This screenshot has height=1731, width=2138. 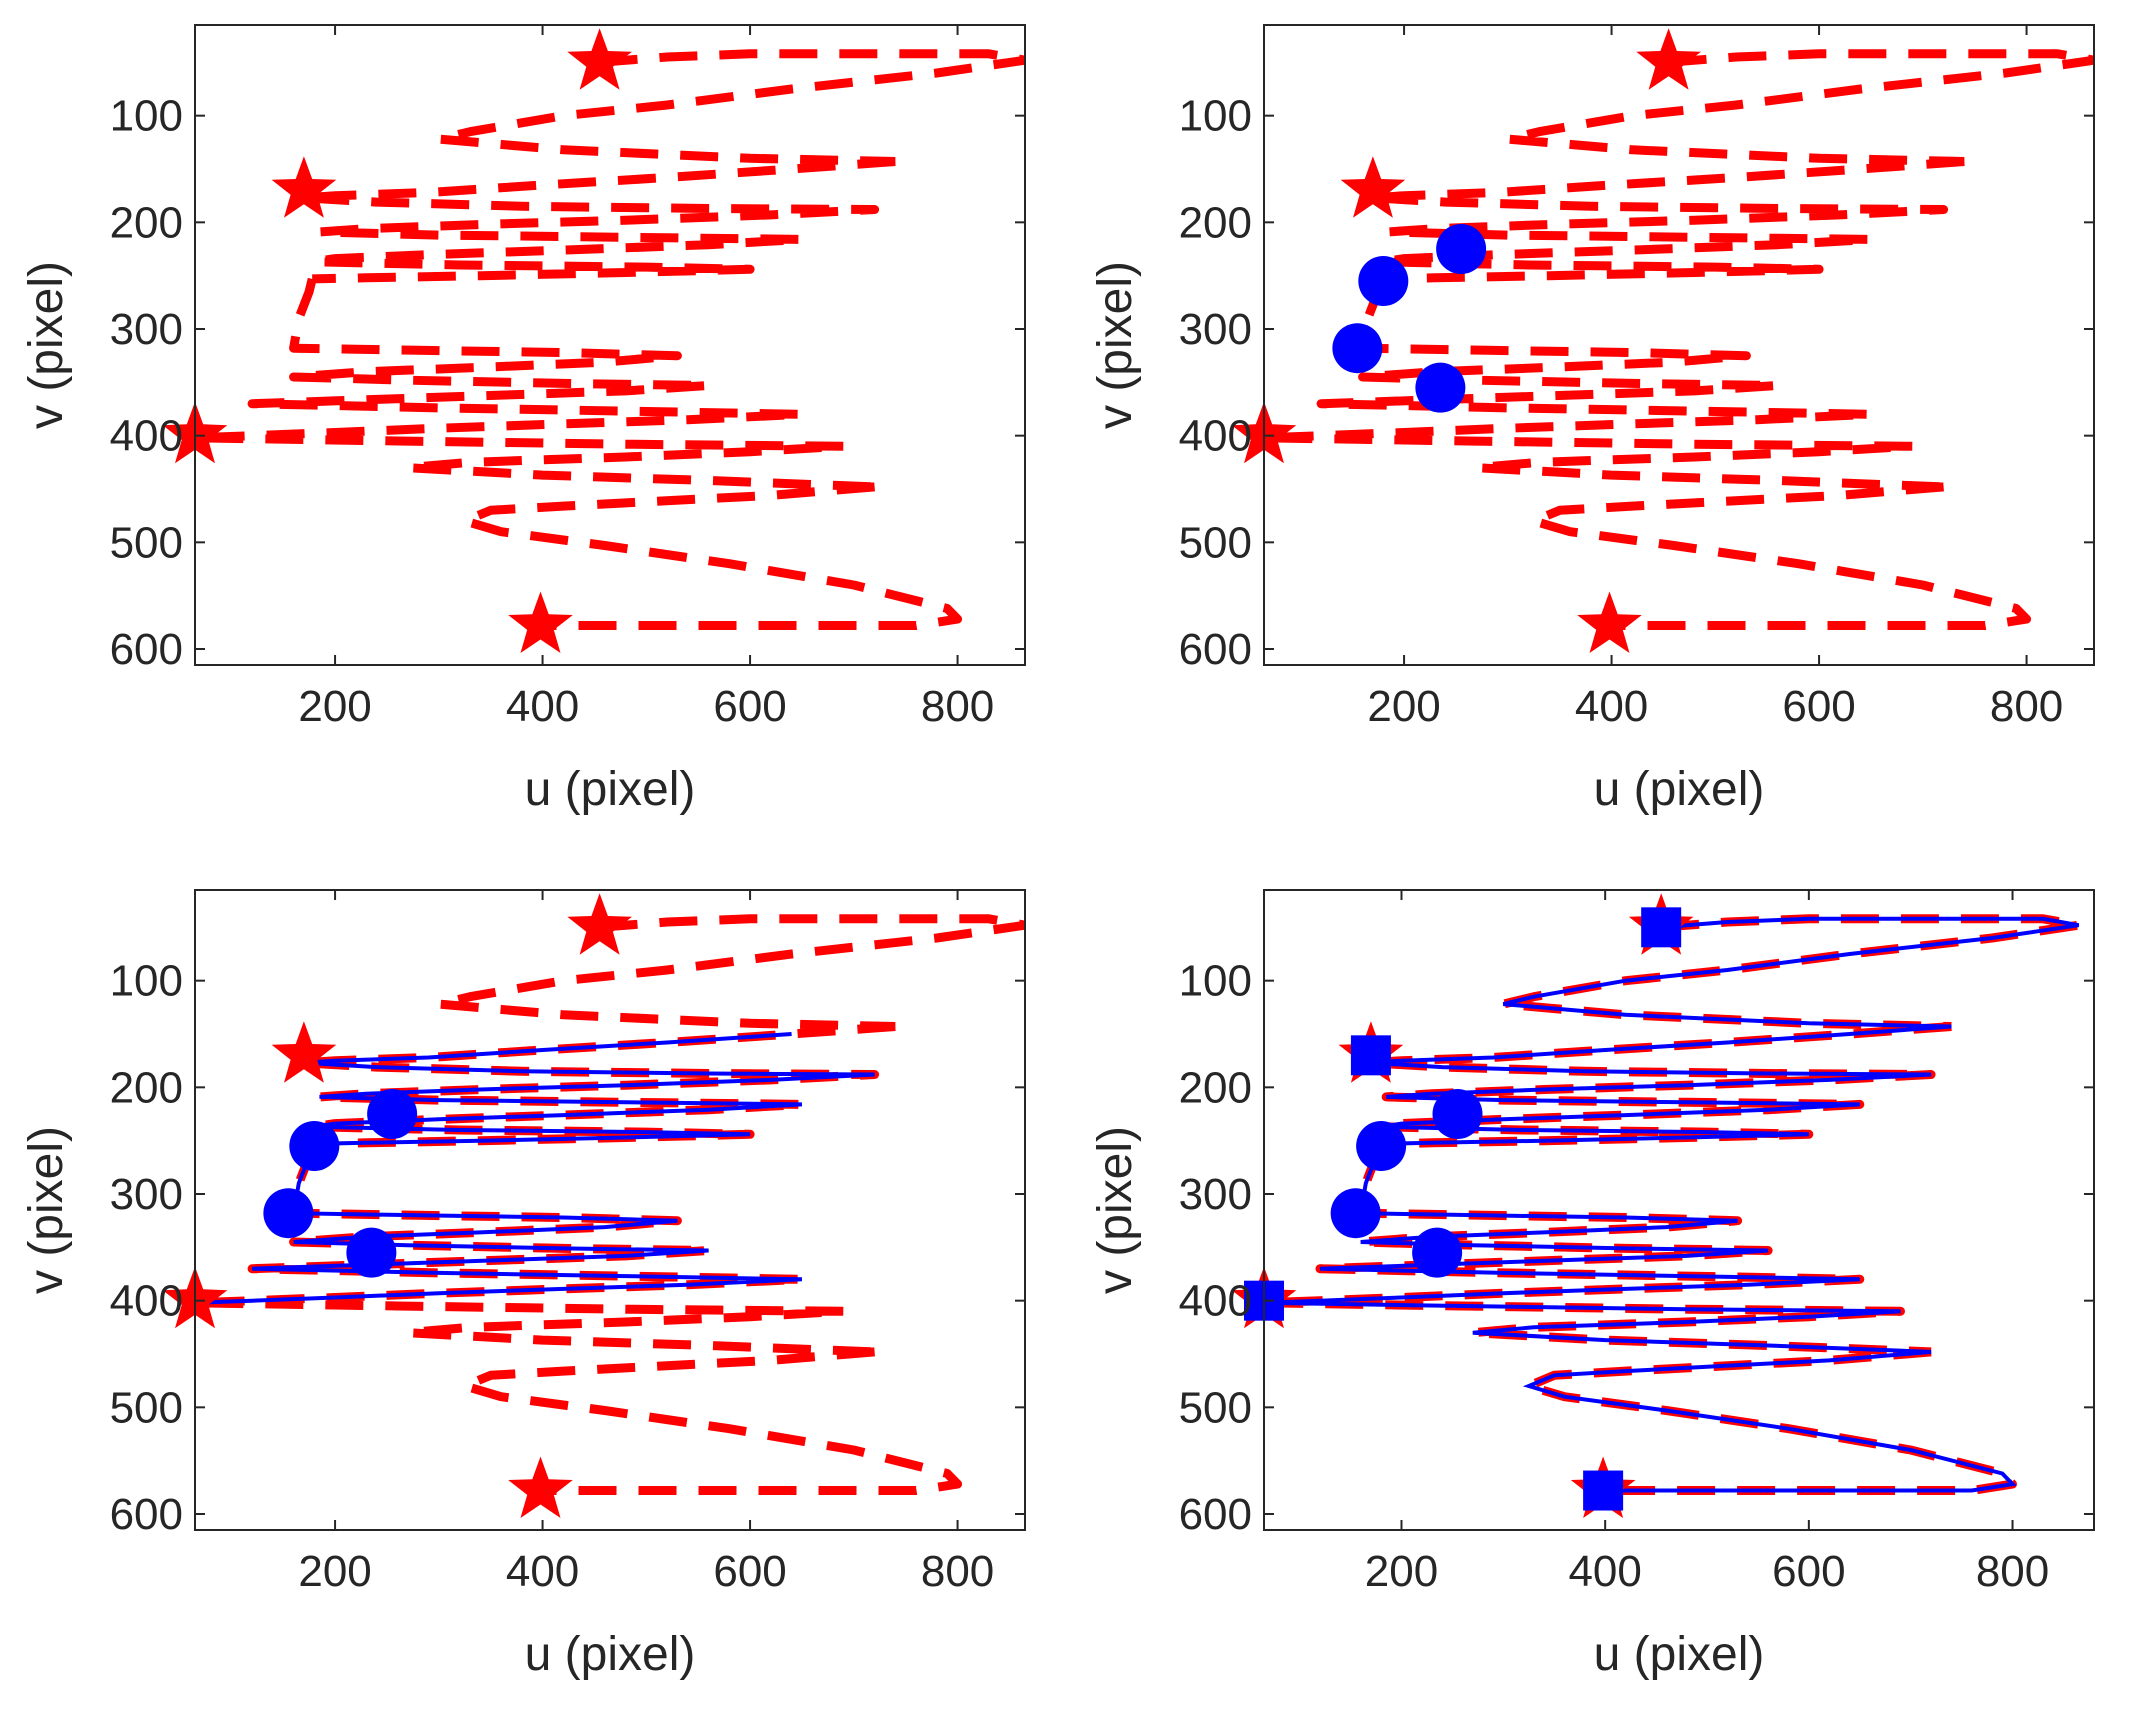 I want to click on blue-trajectory-full, so click(x=1672, y=1204).